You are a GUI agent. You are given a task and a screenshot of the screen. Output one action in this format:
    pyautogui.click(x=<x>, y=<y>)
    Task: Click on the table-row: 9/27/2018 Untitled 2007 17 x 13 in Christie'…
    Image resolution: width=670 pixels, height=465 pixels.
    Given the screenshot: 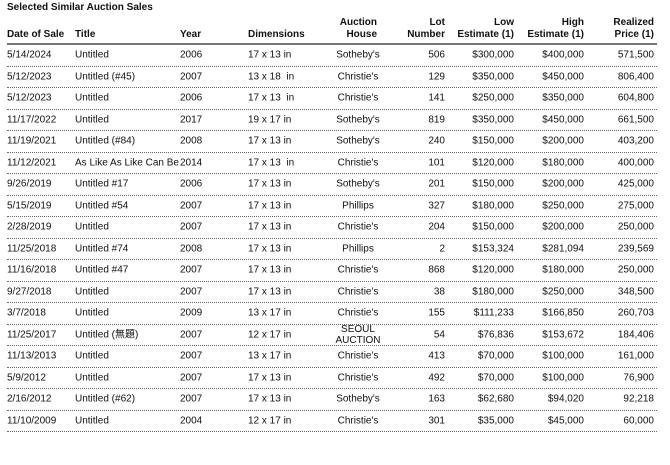 What is the action you would take?
    pyautogui.click(x=332, y=292)
    